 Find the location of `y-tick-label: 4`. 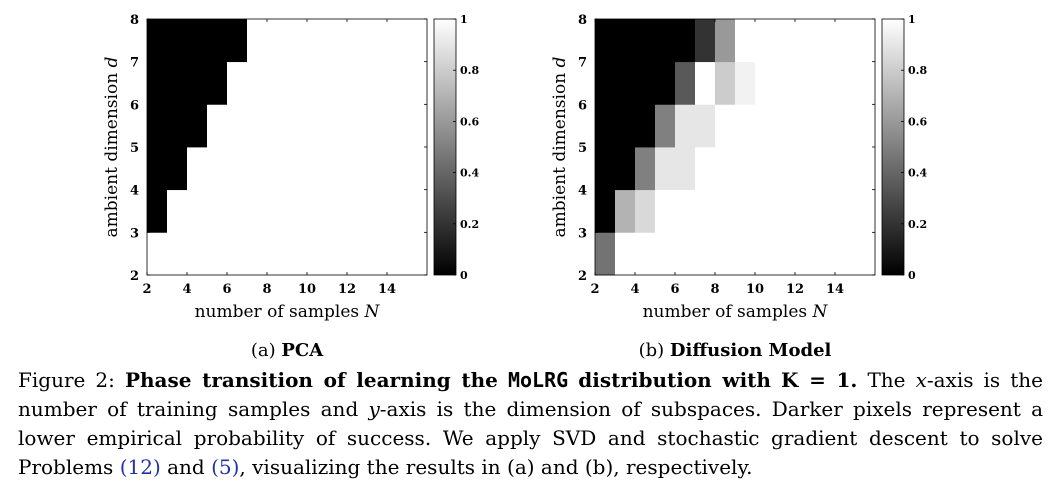

y-tick-label: 4 is located at coordinates (134, 191).